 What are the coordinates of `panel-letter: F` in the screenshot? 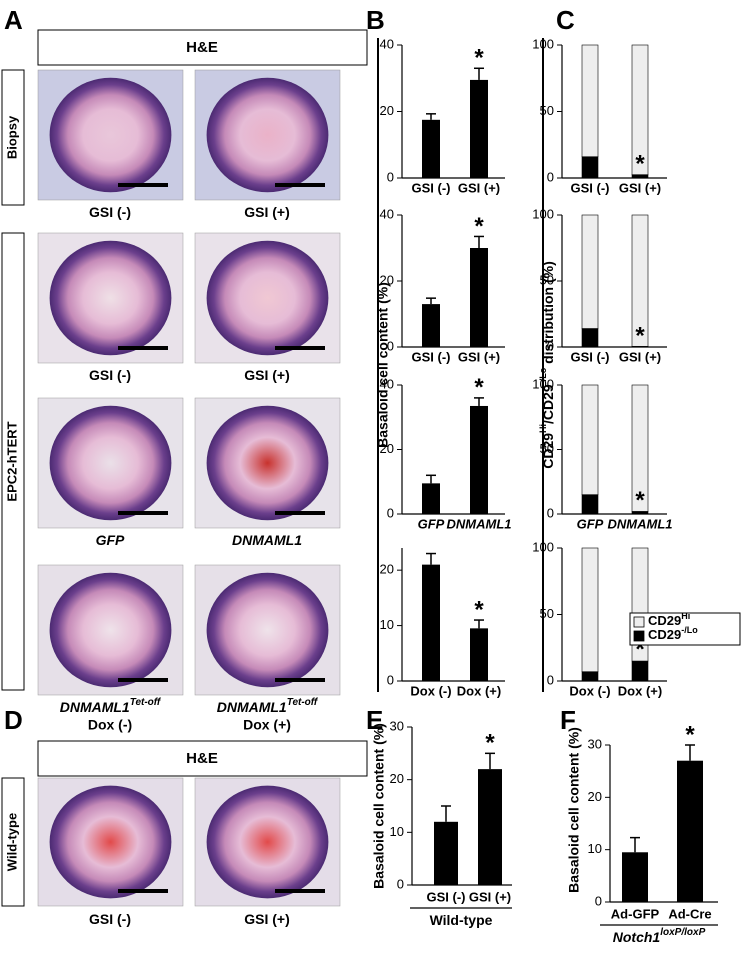 It's located at (568, 720).